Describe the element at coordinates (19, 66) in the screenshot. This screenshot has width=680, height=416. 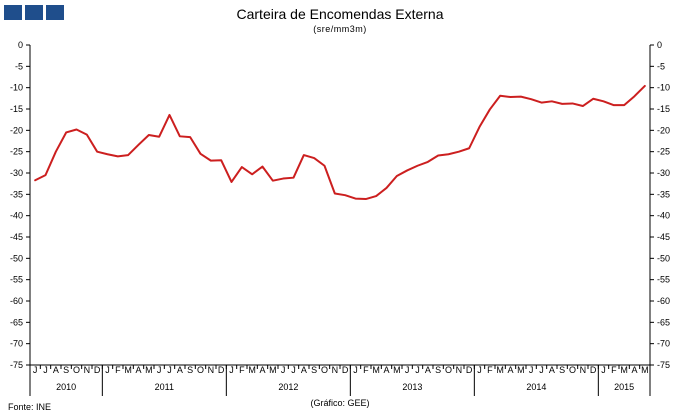
I see `y-tick-label-left: -5` at that location.